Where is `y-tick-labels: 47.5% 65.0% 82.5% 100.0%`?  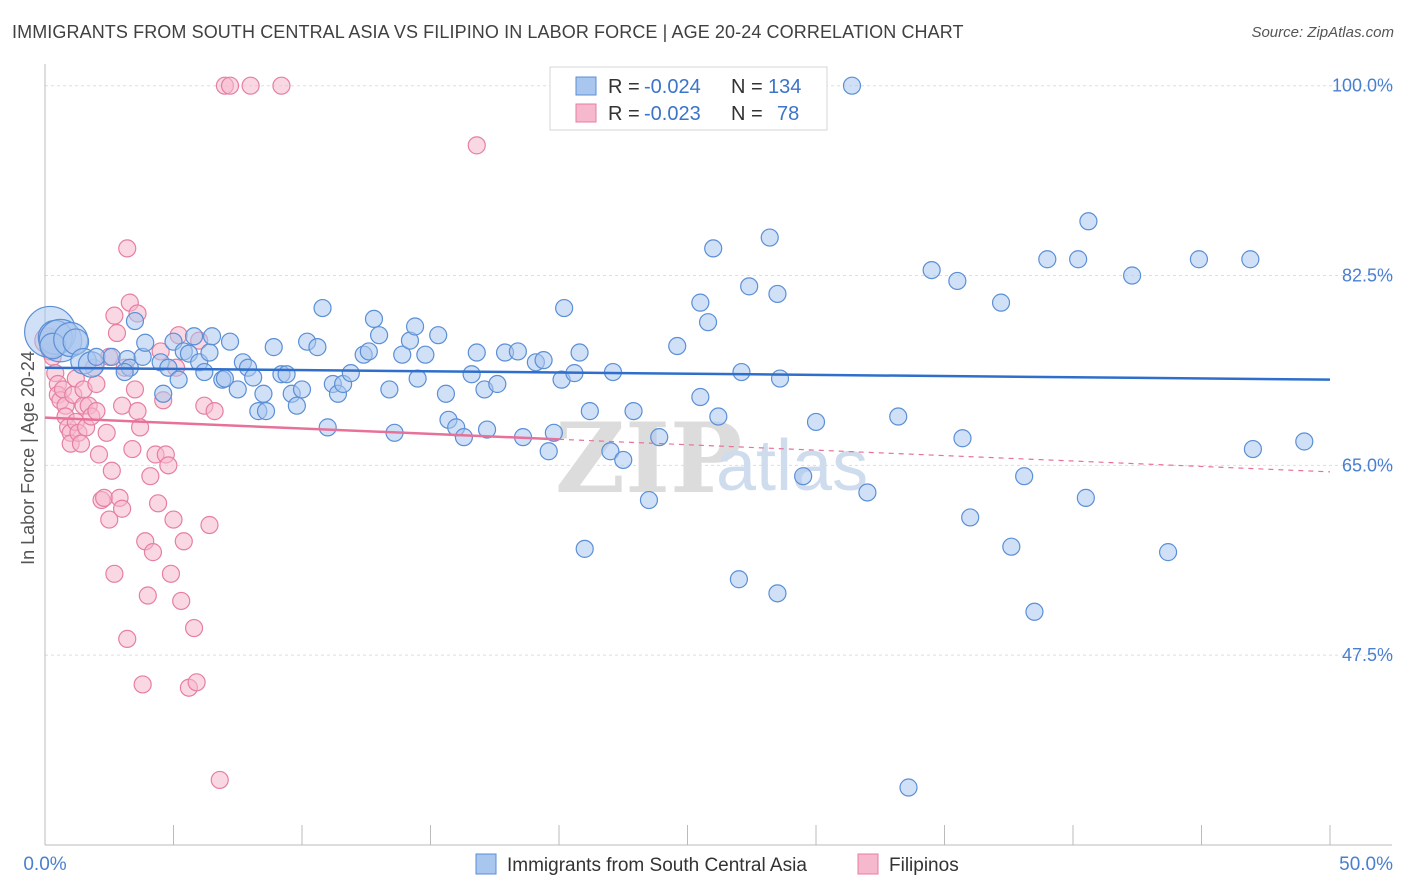 y-tick-labels: 47.5% 65.0% 82.5% 100.0% is located at coordinates (1362, 370).